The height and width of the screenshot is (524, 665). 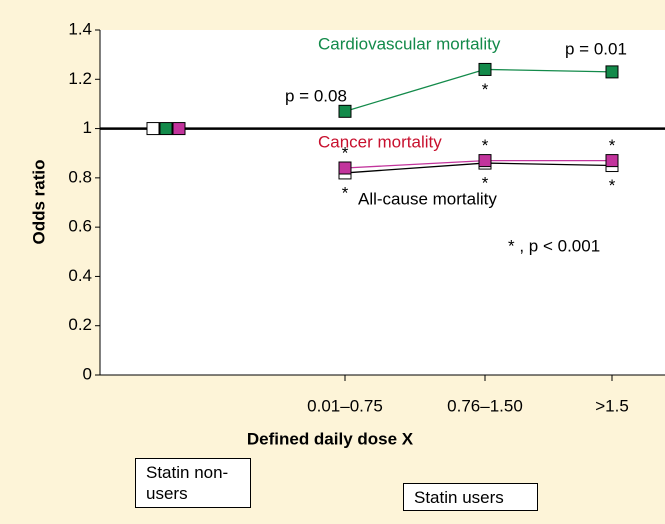 What do you see at coordinates (87, 127) in the screenshot?
I see `y-tick-label: 1` at bounding box center [87, 127].